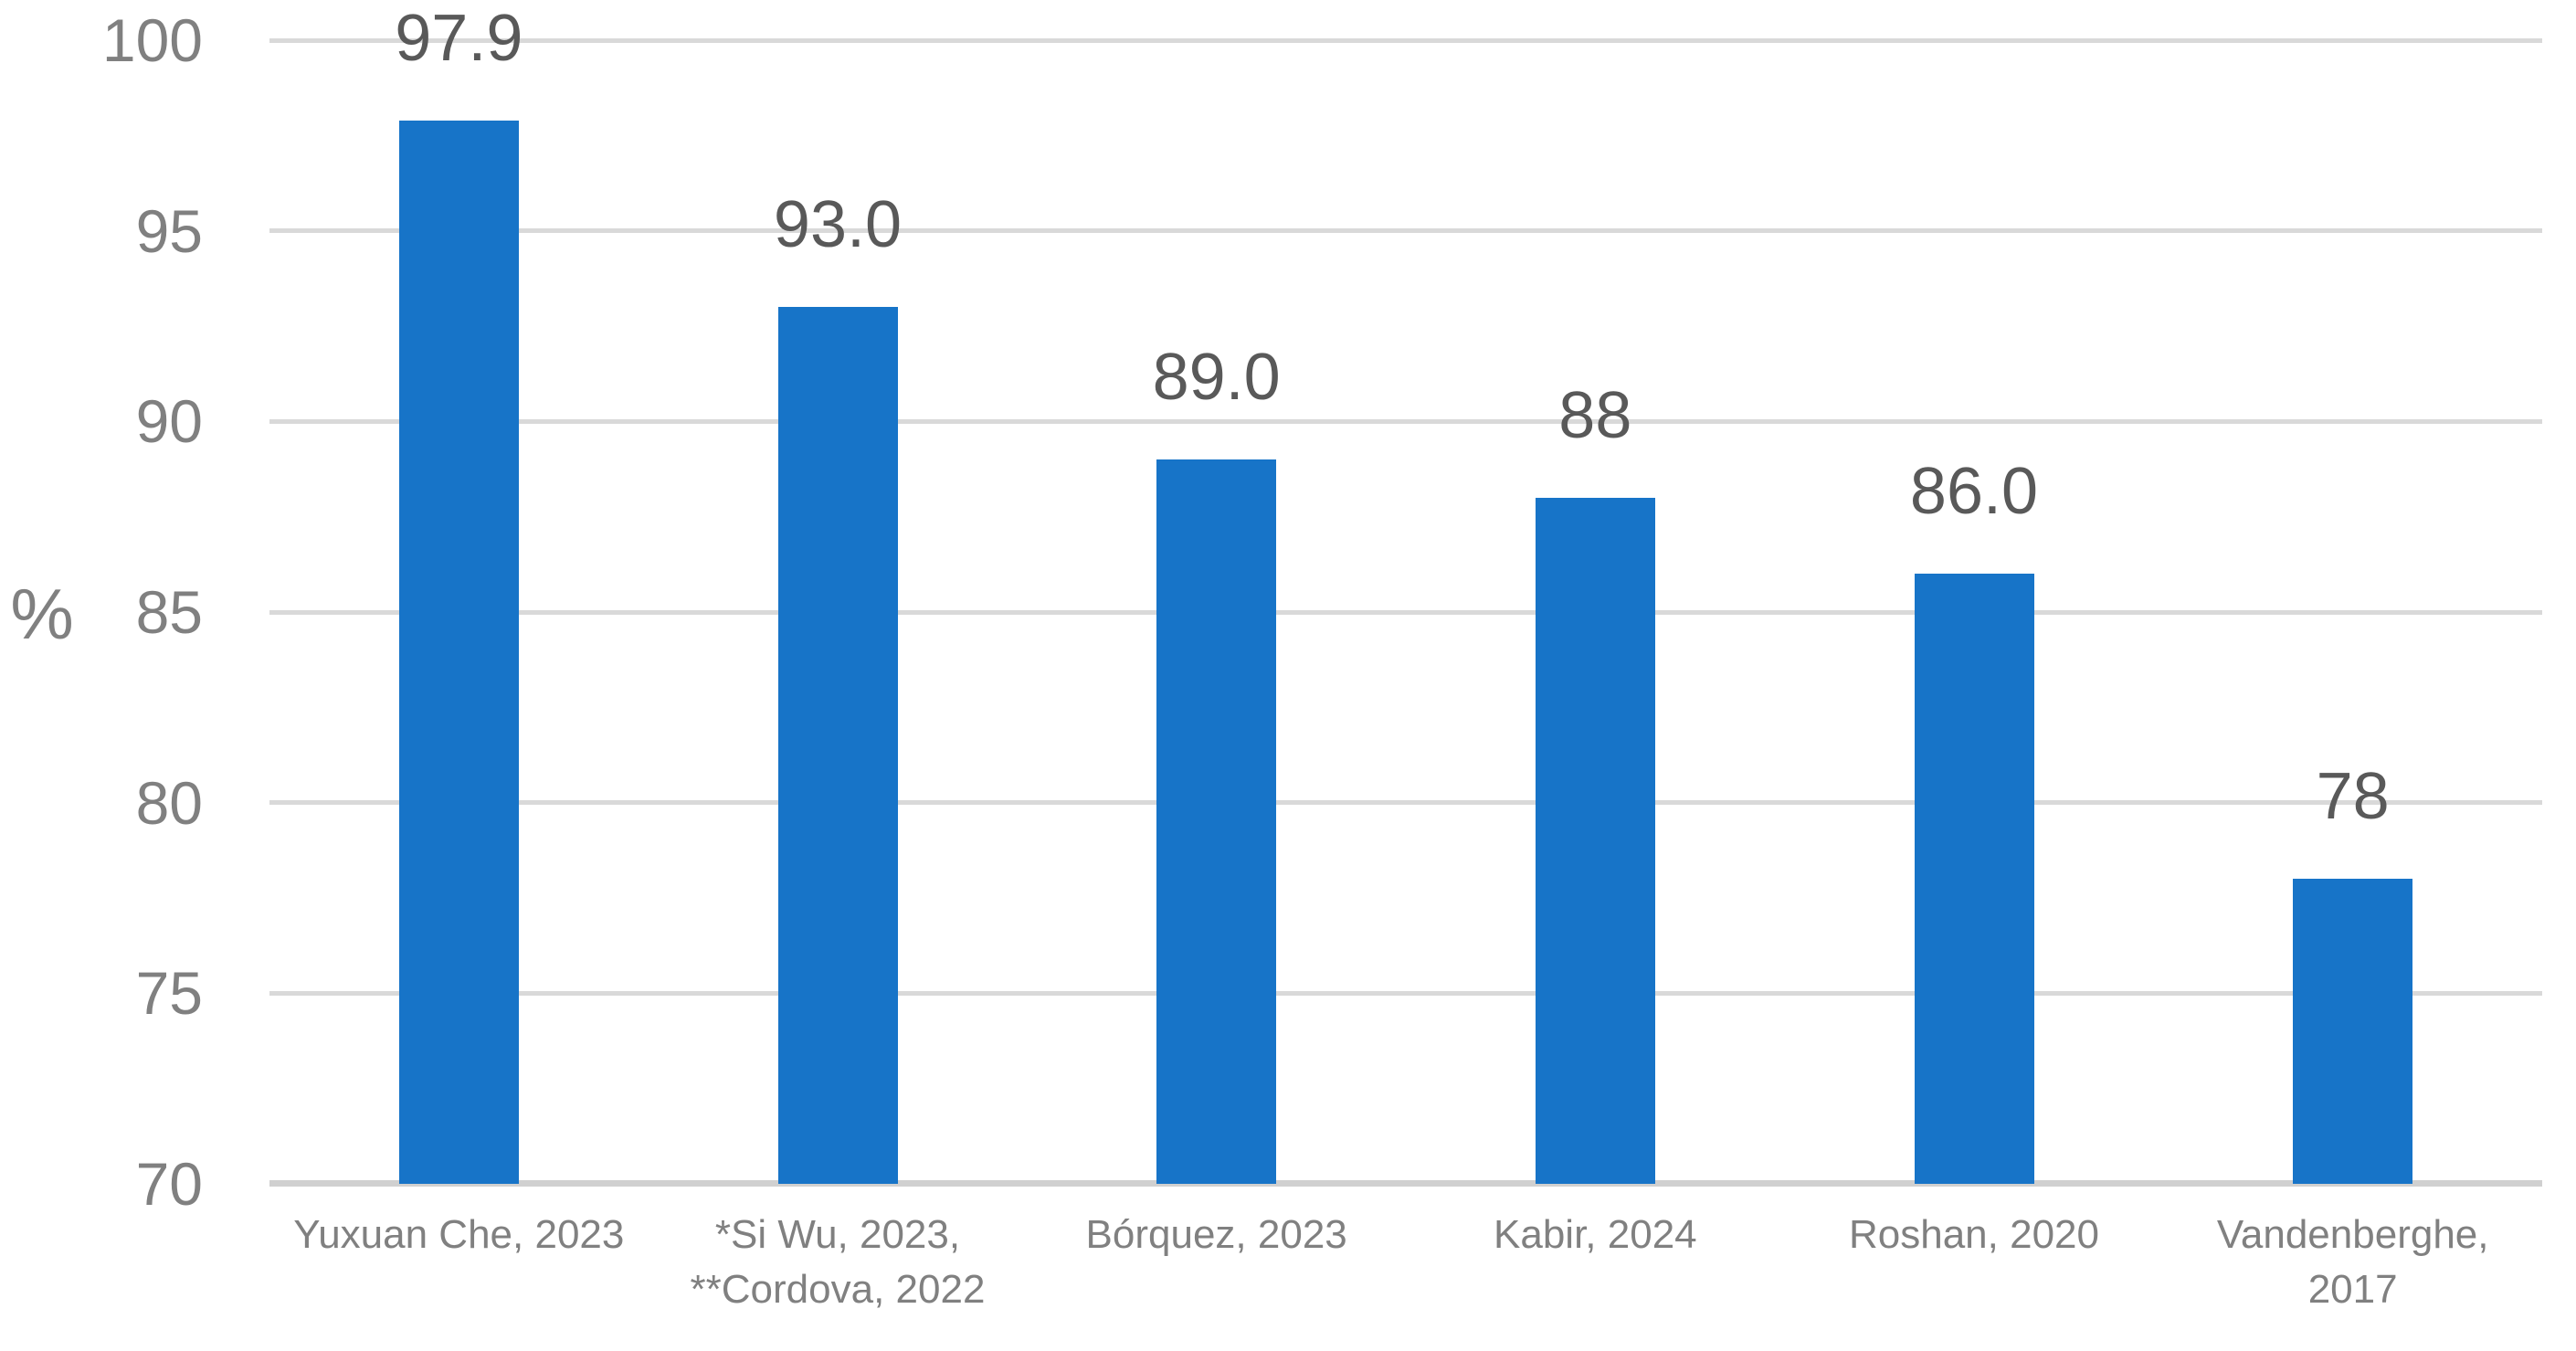 This screenshot has width=2576, height=1351. Describe the element at coordinates (1405, 1183) in the screenshot. I see `x-axis-line` at that location.